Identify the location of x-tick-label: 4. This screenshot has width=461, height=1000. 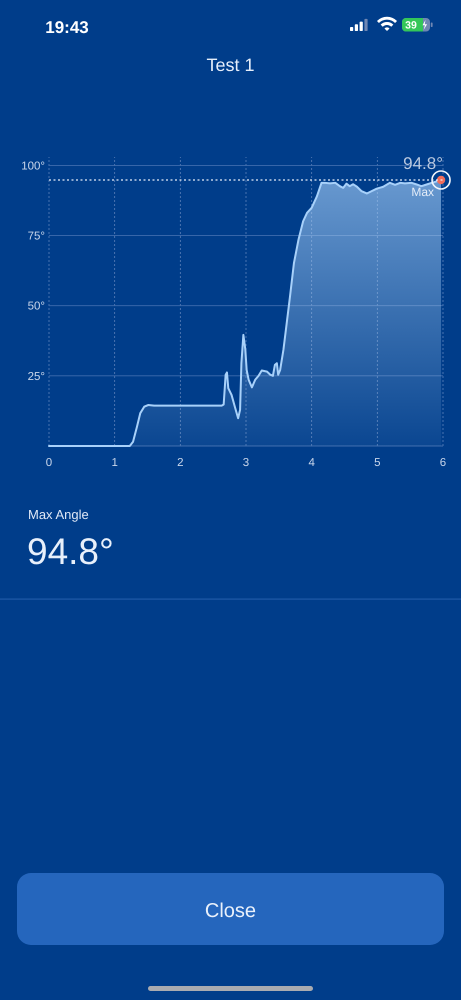
(312, 463).